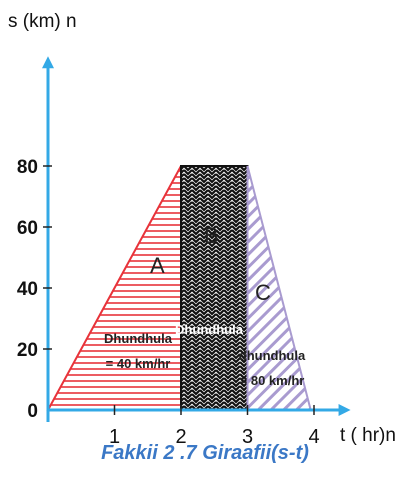 This screenshot has height=499, width=410. What do you see at coordinates (209, 329) in the screenshot?
I see `region-B-annotation: Dhundhula` at bounding box center [209, 329].